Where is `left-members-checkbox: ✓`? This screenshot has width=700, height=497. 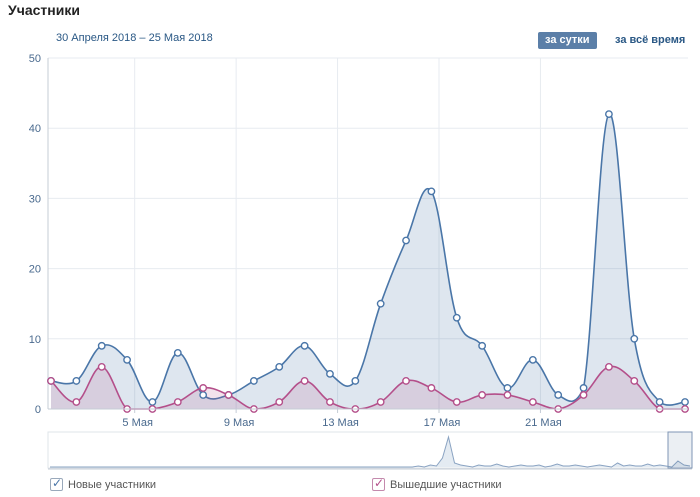
left-members-checkbox: ✓ is located at coordinates (378, 483).